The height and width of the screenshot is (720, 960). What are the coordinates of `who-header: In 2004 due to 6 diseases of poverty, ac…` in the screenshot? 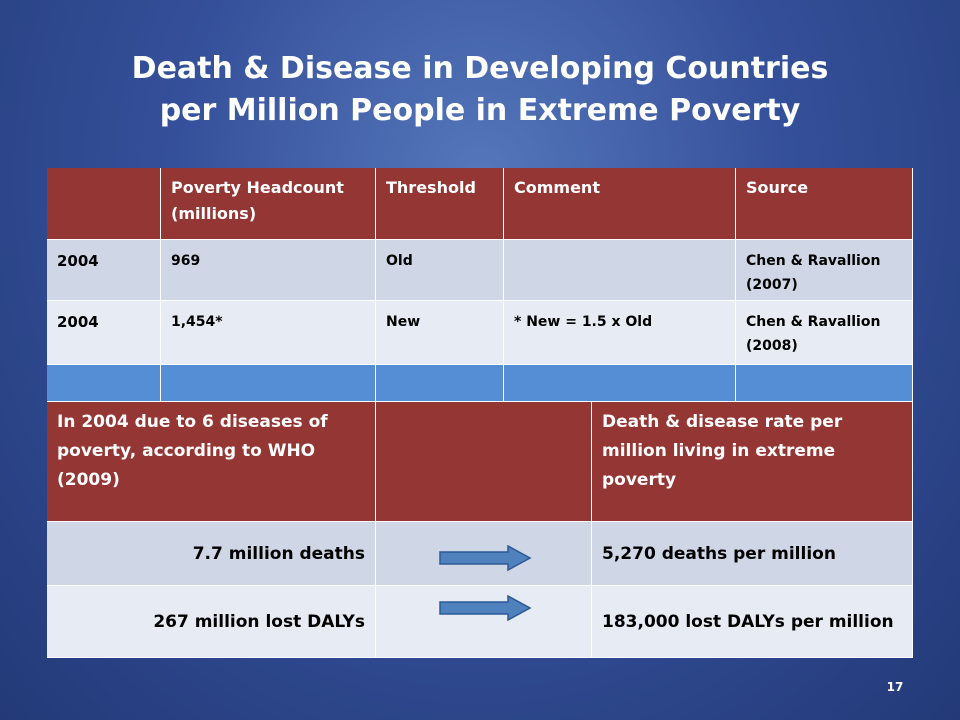 It's located at (211, 462).